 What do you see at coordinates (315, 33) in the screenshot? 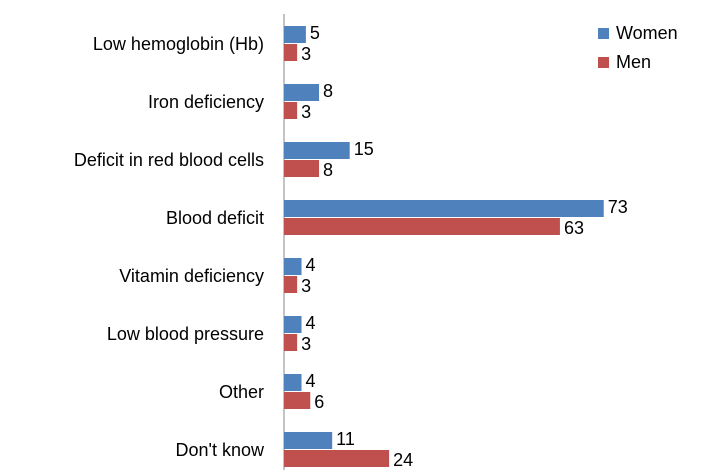
I see `value-label: 5` at bounding box center [315, 33].